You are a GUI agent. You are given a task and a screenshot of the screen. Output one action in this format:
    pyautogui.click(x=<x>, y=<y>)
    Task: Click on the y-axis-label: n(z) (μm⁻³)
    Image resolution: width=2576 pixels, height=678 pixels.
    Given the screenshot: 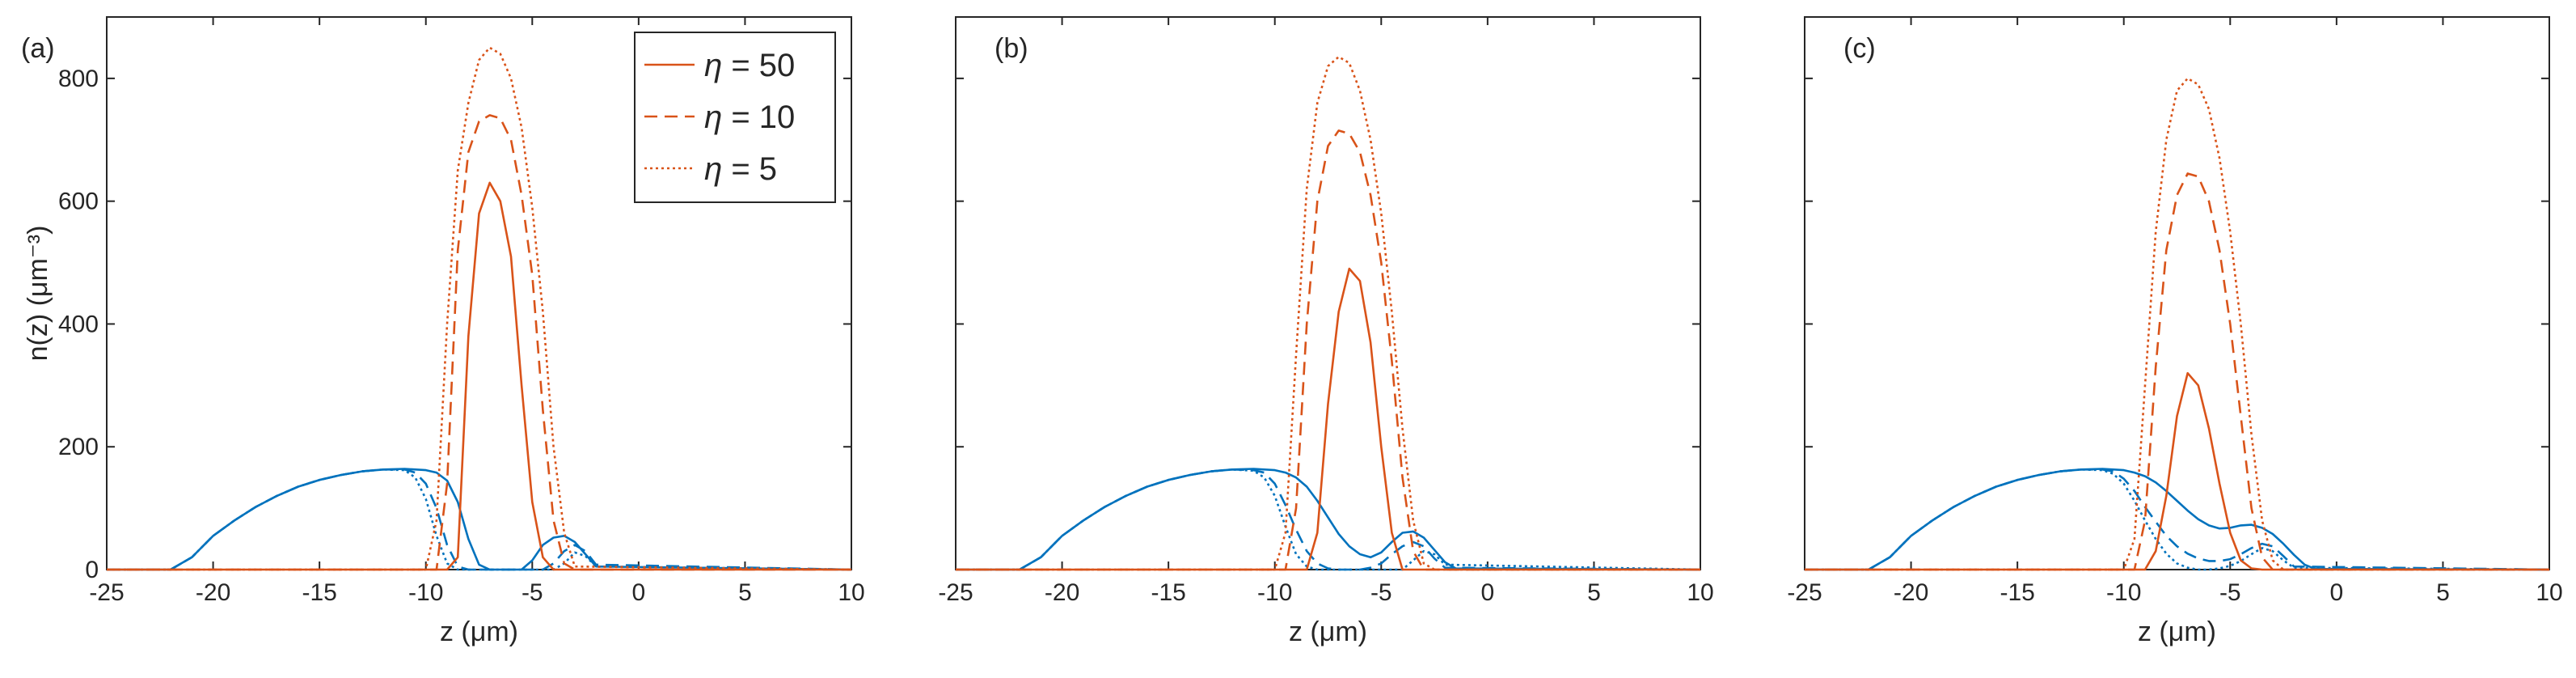 What is the action you would take?
    pyautogui.click(x=38, y=294)
    